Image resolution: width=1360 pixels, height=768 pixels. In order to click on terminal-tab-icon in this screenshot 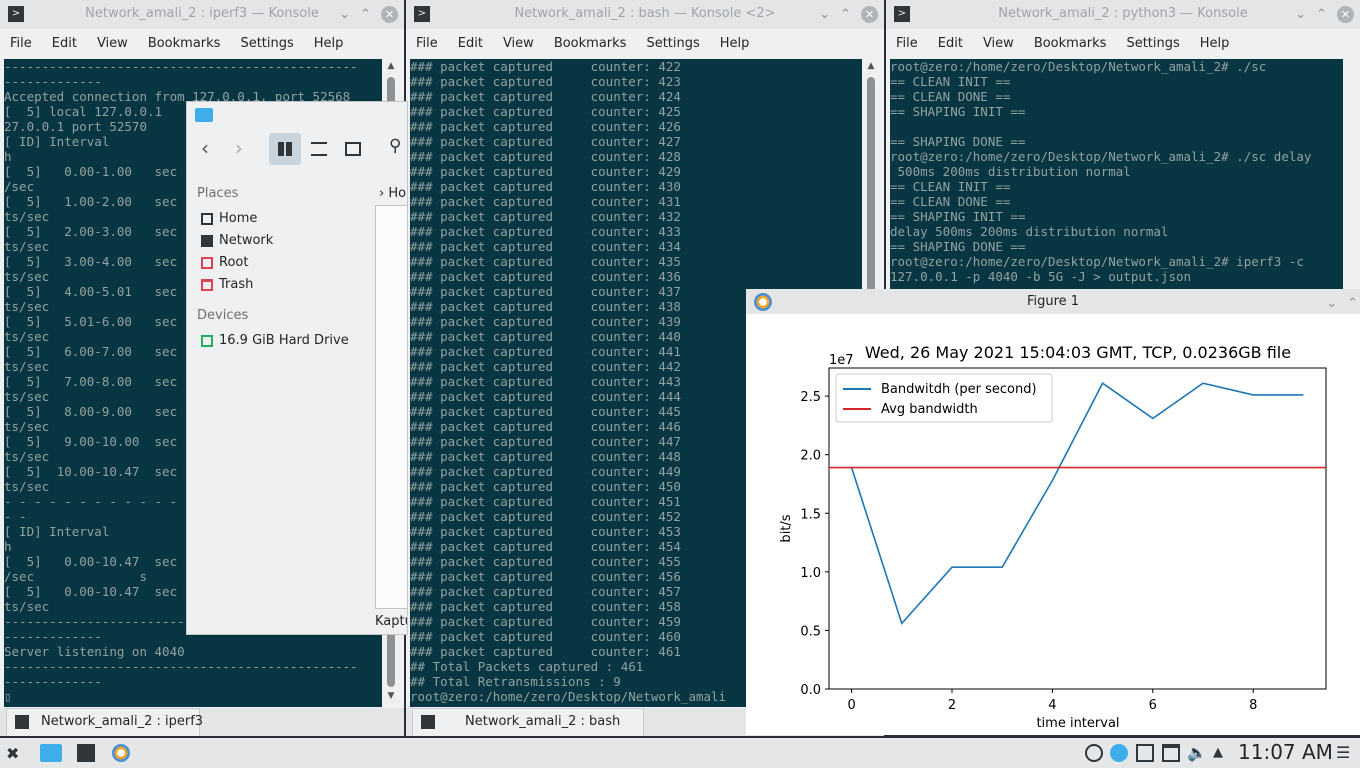, I will do `click(428, 722)`.